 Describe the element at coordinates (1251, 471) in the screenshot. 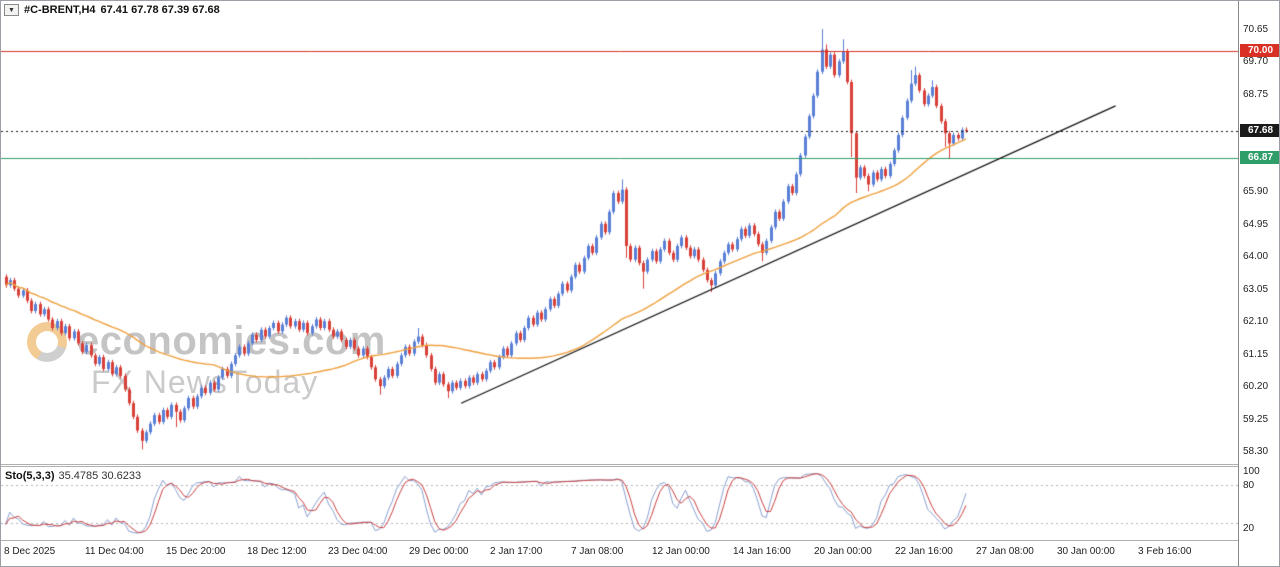

I see `sto-axis-tick: 100` at that location.